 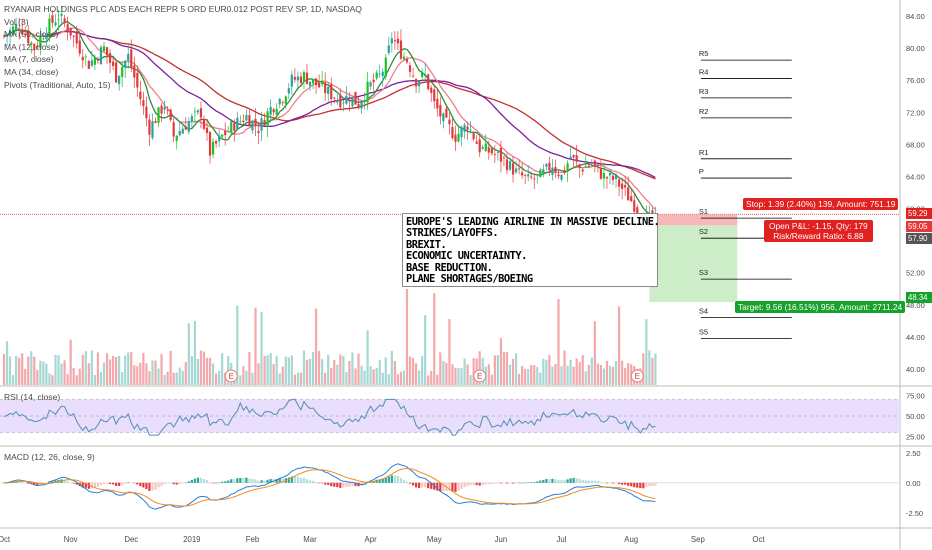 What do you see at coordinates (16, 21) in the screenshot?
I see `volume-indicator-label: Vol (3)` at bounding box center [16, 21].